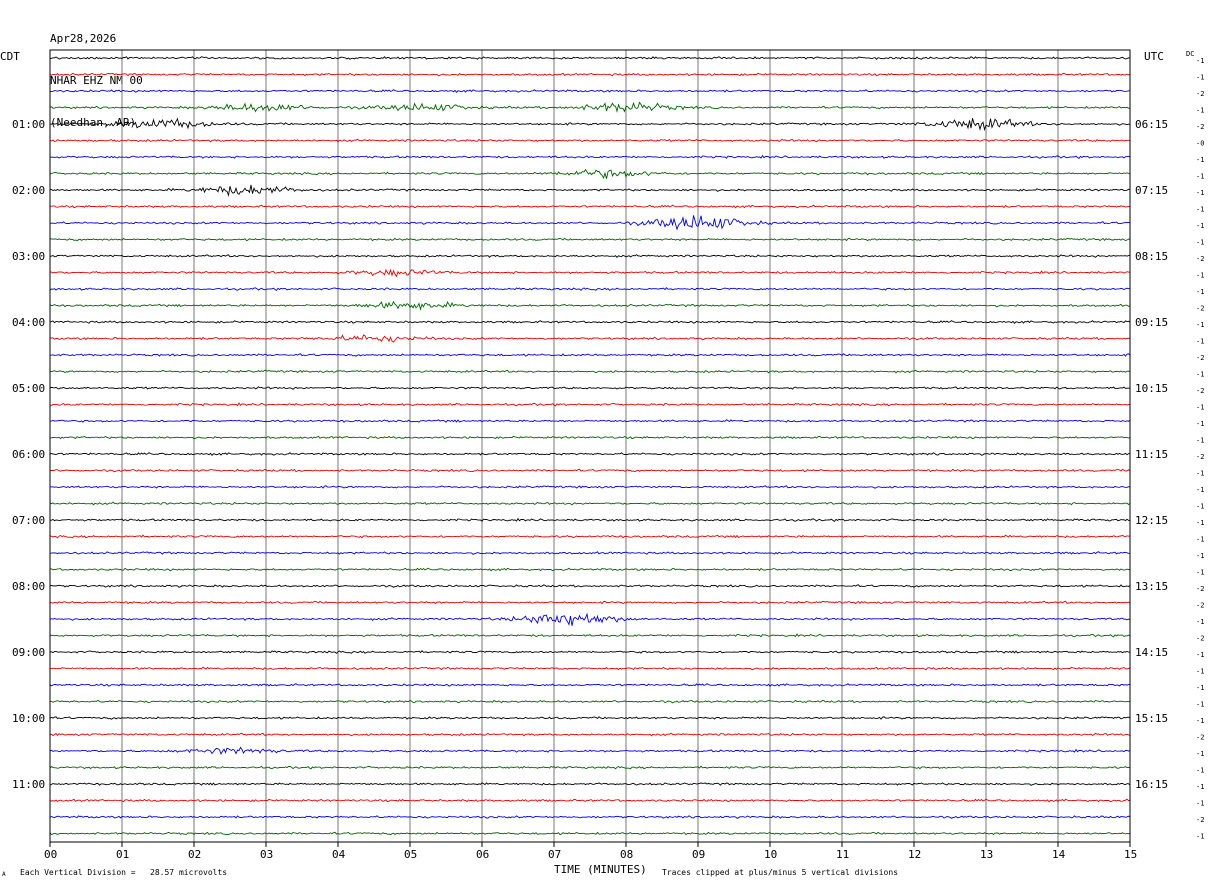 This screenshot has height=886, width=1210. Describe the element at coordinates (554, 854) in the screenshot. I see `x-tick-label: 07` at that location.